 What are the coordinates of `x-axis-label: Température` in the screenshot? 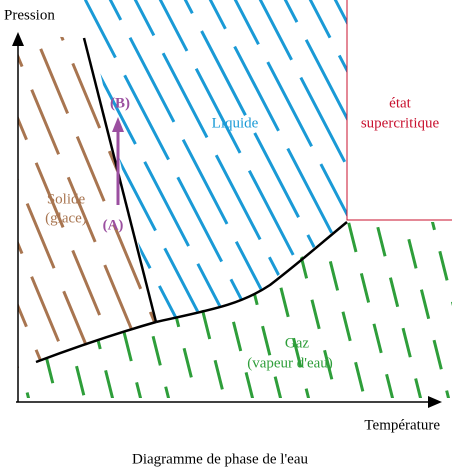 It's located at (402, 425).